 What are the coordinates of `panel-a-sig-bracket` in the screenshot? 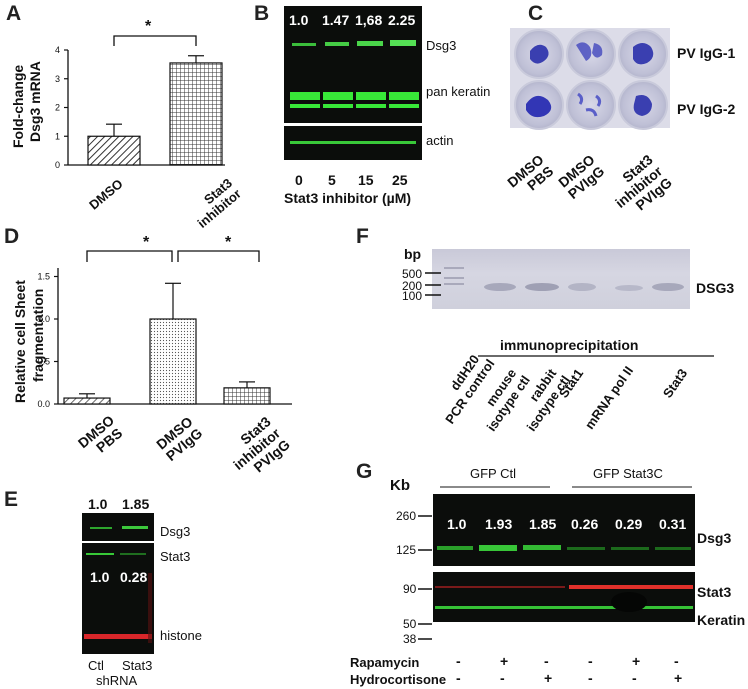 It's located at (155, 40).